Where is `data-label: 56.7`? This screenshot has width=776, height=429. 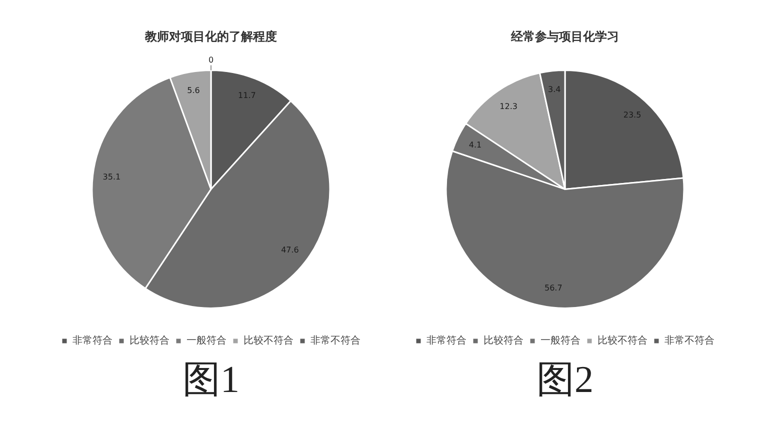
data-label: 56.7 is located at coordinates (553, 288).